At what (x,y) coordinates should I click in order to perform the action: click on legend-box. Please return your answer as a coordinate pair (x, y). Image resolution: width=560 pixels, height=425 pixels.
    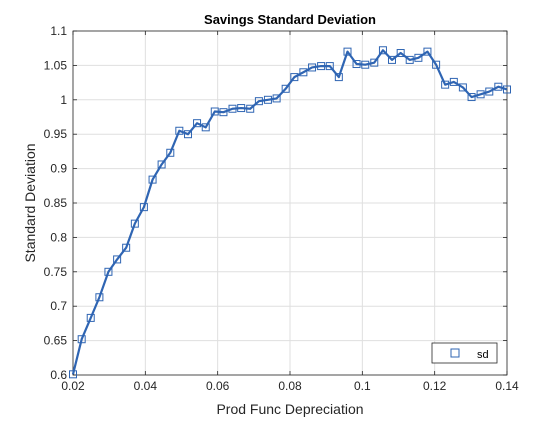
    Looking at the image, I should click on (464, 353).